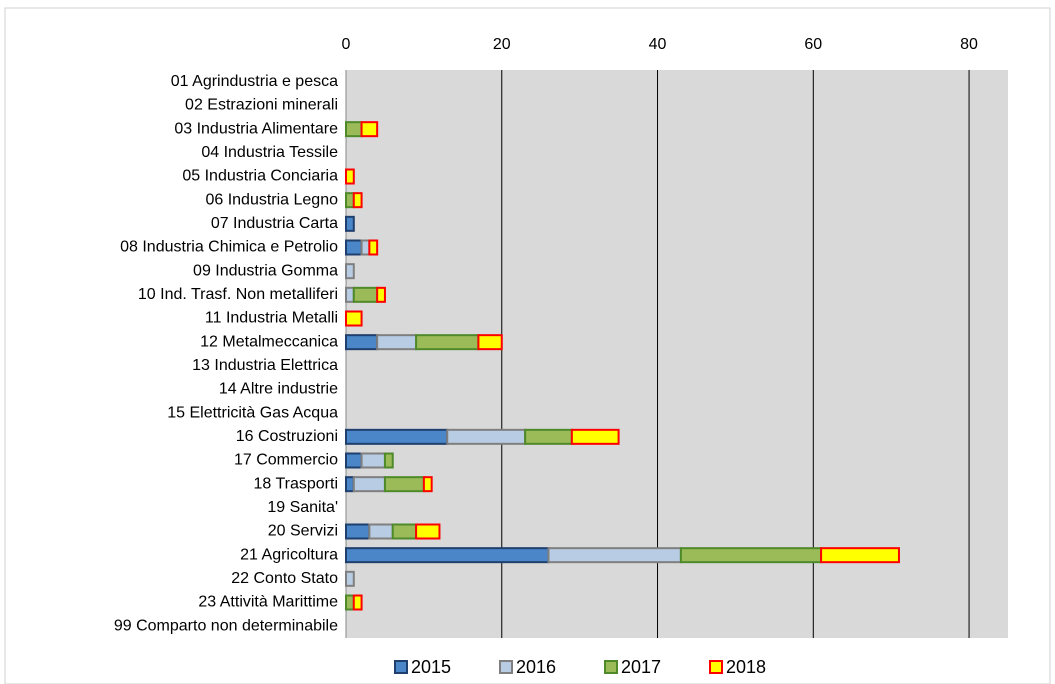 The image size is (1055, 684). I want to click on x-tick-label: 60, so click(813, 44).